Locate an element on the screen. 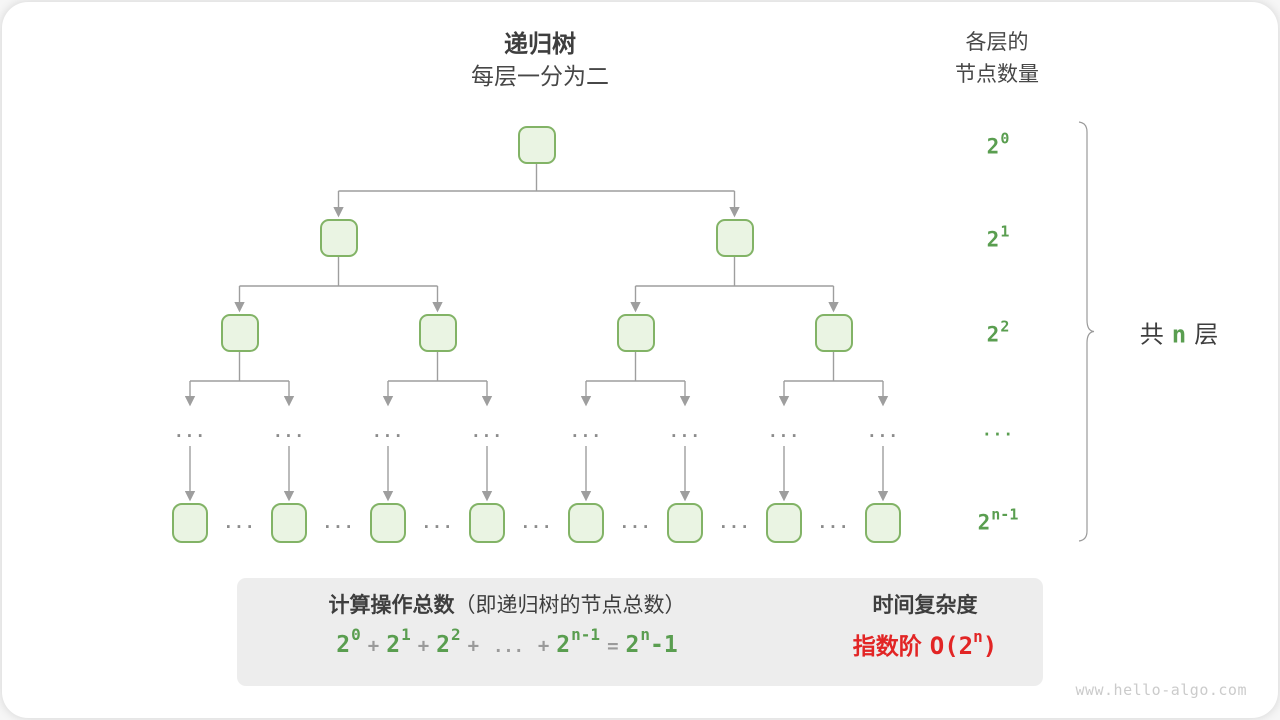 This screenshot has height=720, width=1280. formula-term: 20 is located at coordinates (348, 641).